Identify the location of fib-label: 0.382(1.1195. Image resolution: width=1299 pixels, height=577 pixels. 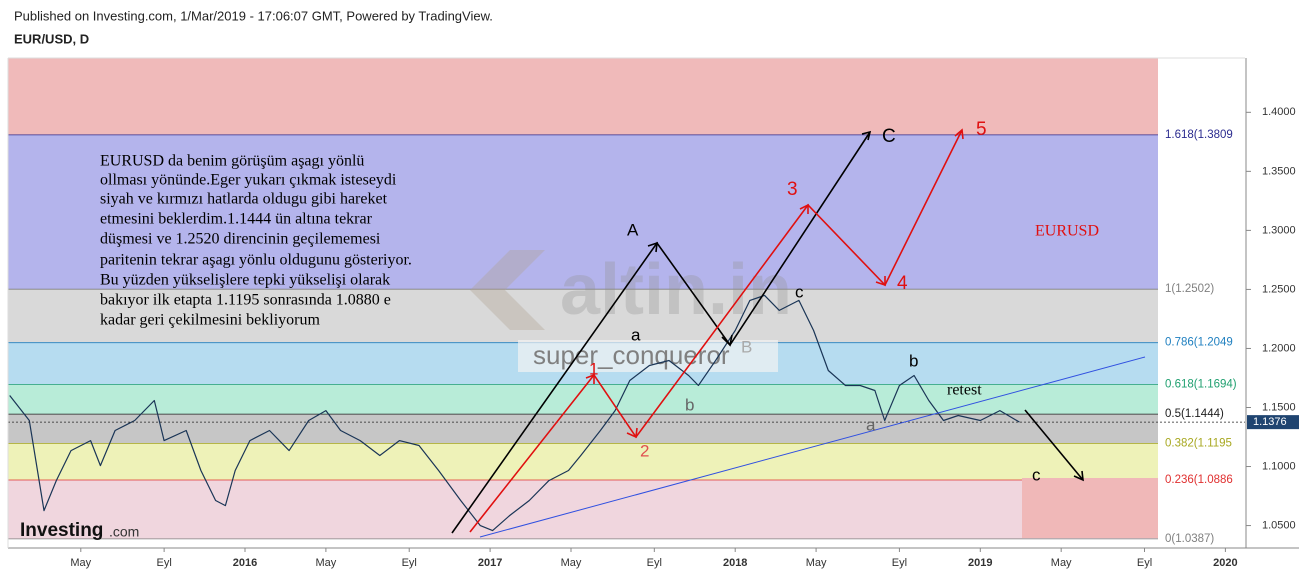
(1198, 444).